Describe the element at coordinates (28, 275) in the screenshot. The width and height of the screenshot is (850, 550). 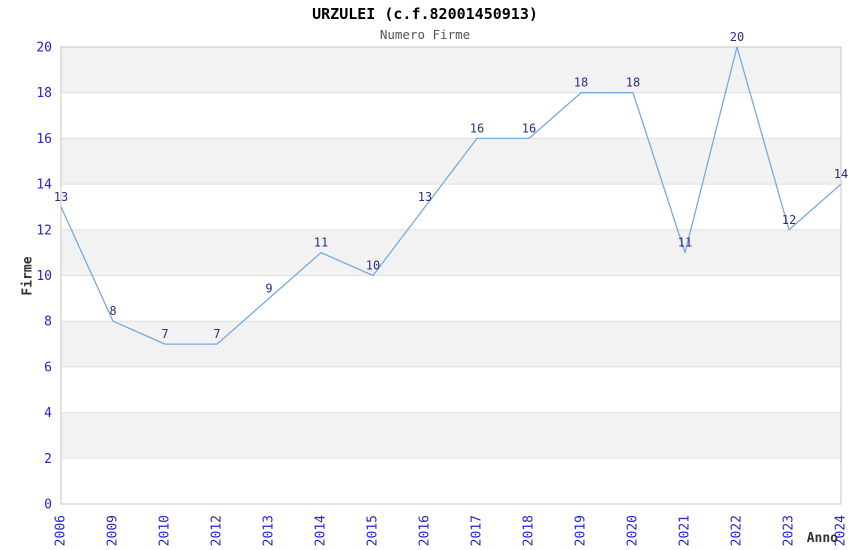
I see `y-axis-title: Firme` at that location.